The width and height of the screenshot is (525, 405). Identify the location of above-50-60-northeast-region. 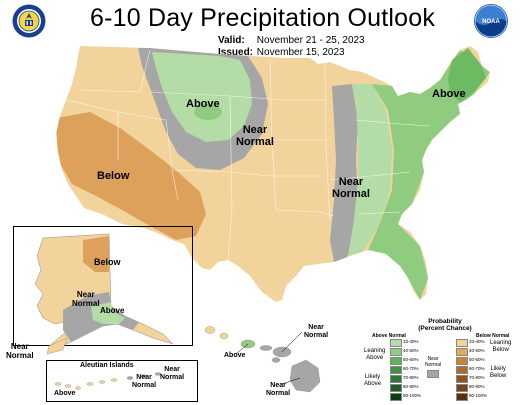
(467, 75).